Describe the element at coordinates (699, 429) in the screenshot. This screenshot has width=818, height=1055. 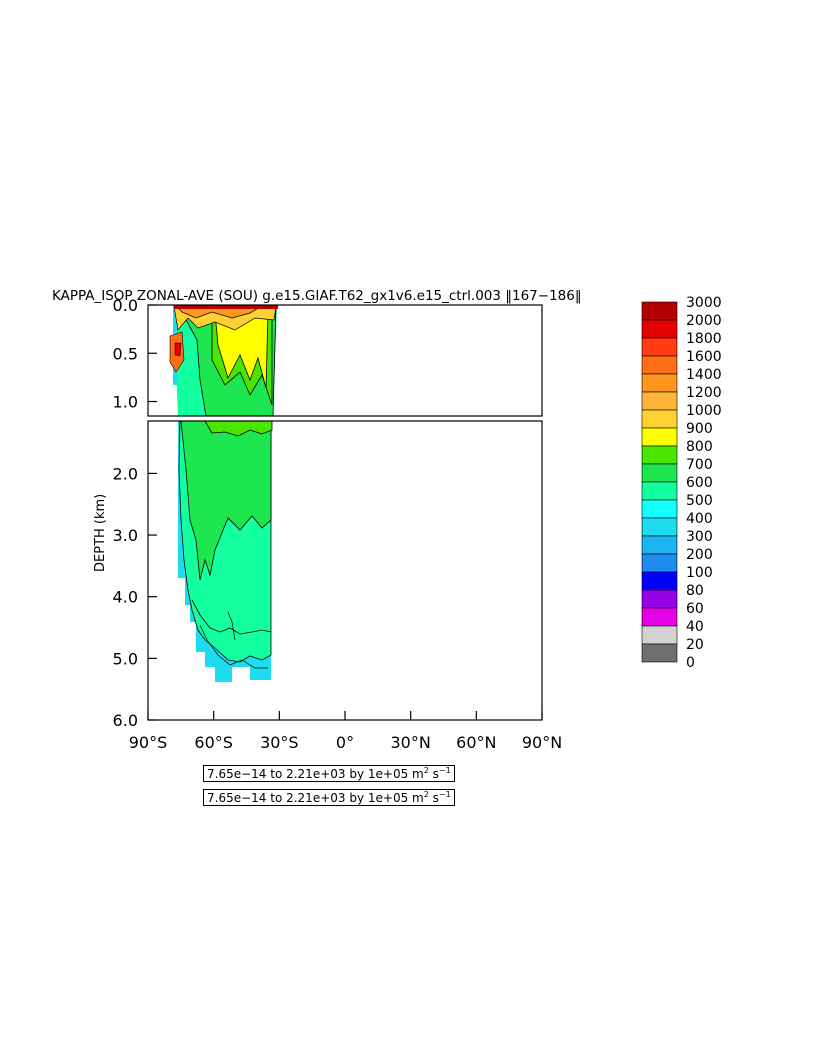
I see `colorbar-label: 900` at that location.